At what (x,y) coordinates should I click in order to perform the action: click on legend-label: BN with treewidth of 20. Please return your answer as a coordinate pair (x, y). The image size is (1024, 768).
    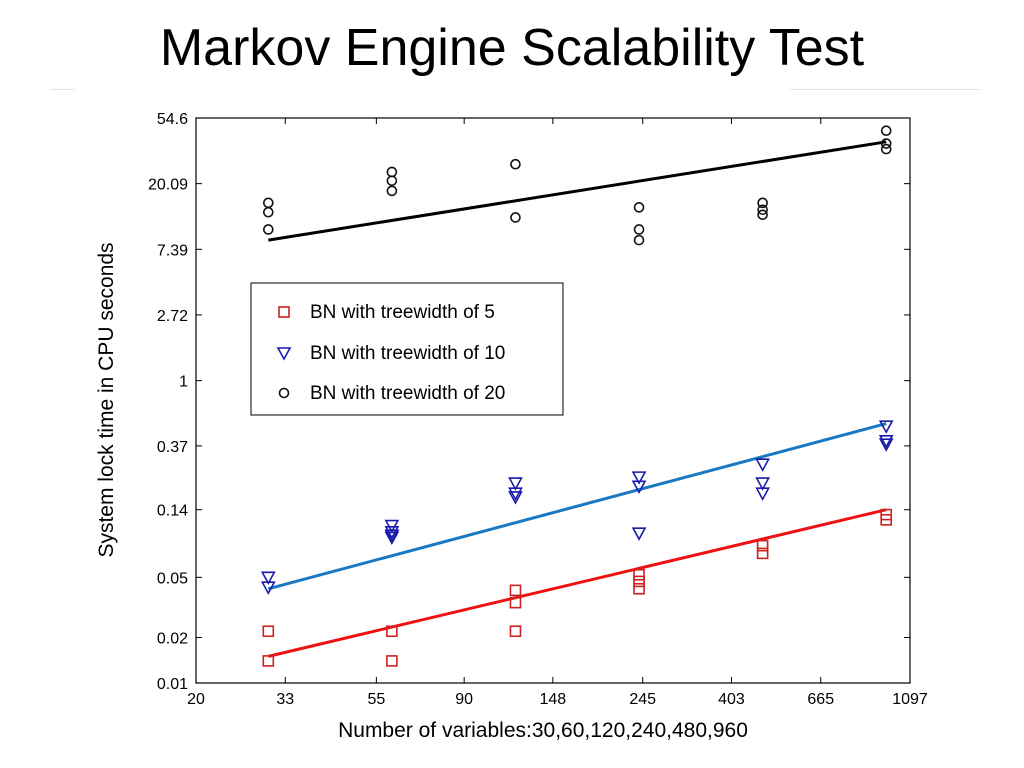
    Looking at the image, I should click on (407, 393).